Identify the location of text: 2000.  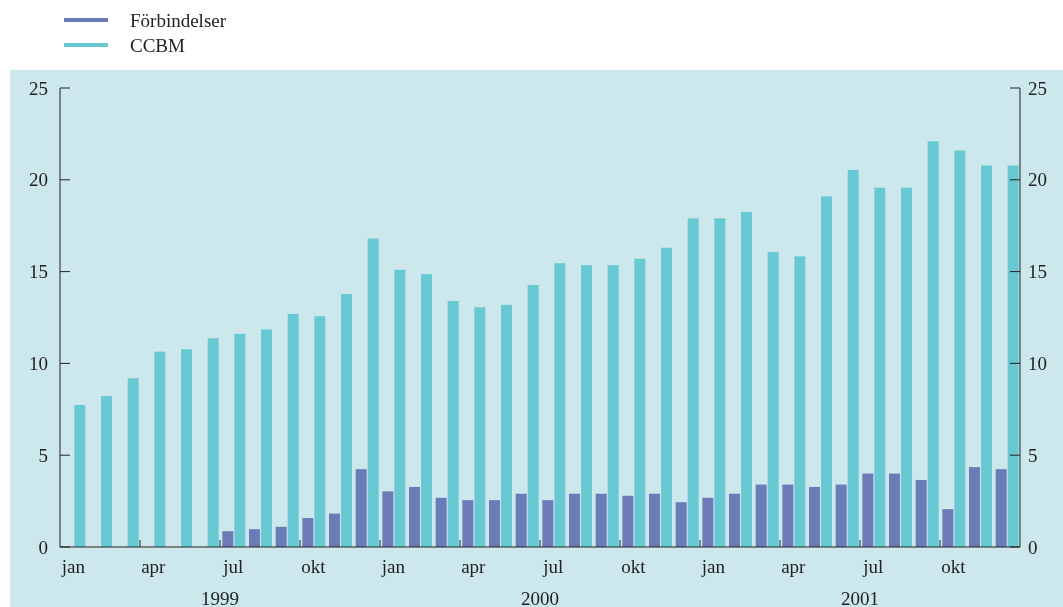
(540, 597).